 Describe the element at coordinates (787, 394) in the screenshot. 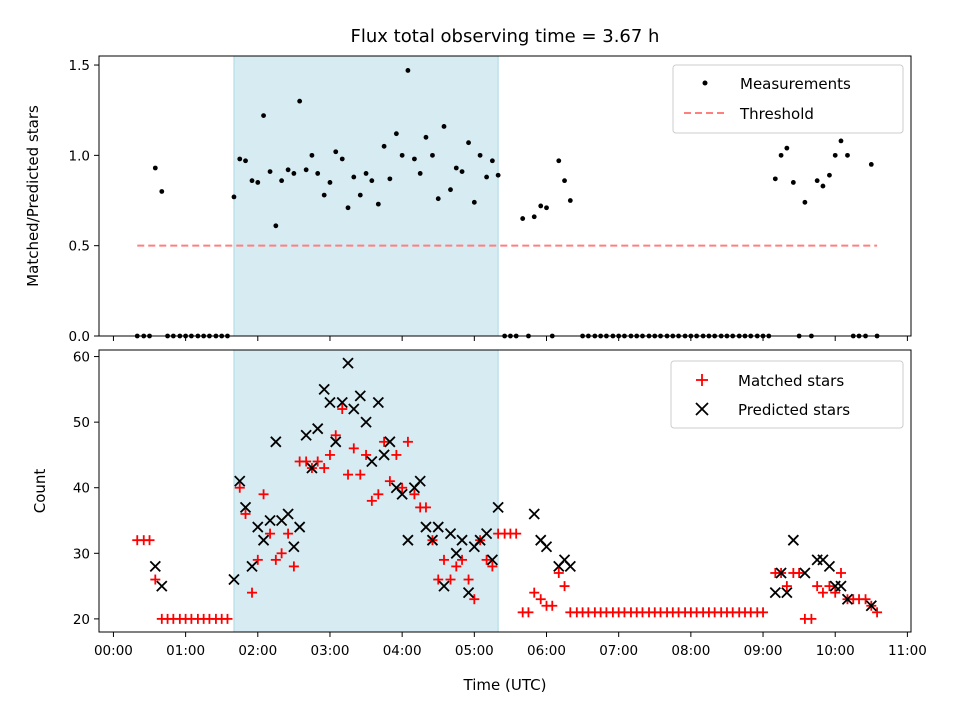

I see `bottom-legend: Matched stars Predicted stars` at that location.